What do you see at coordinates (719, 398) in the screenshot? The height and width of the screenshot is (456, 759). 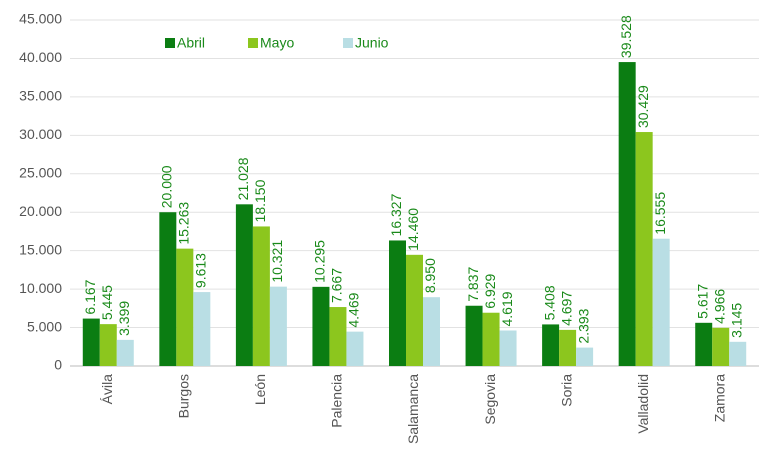 I see `x-tick-label: Zamora` at bounding box center [719, 398].